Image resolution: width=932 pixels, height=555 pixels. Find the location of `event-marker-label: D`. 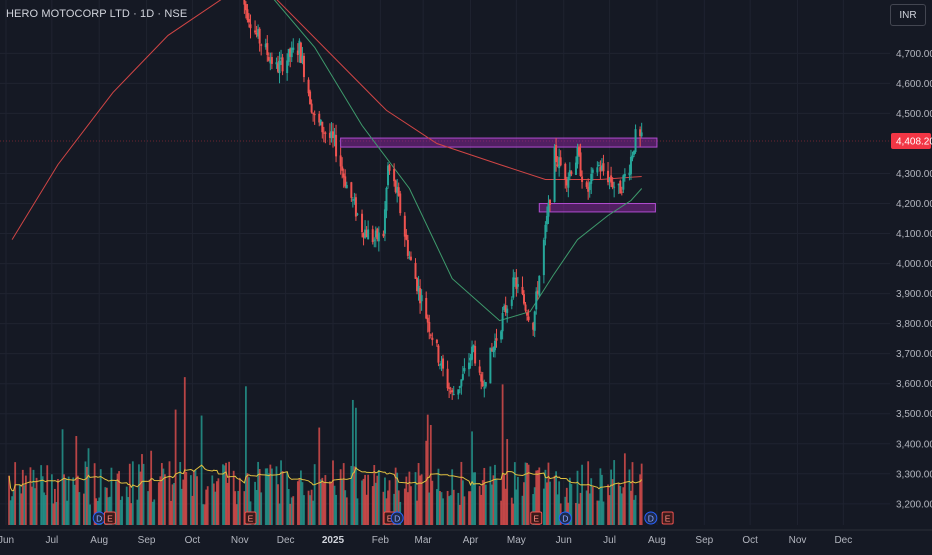

event-marker-label: D is located at coordinates (99, 519).